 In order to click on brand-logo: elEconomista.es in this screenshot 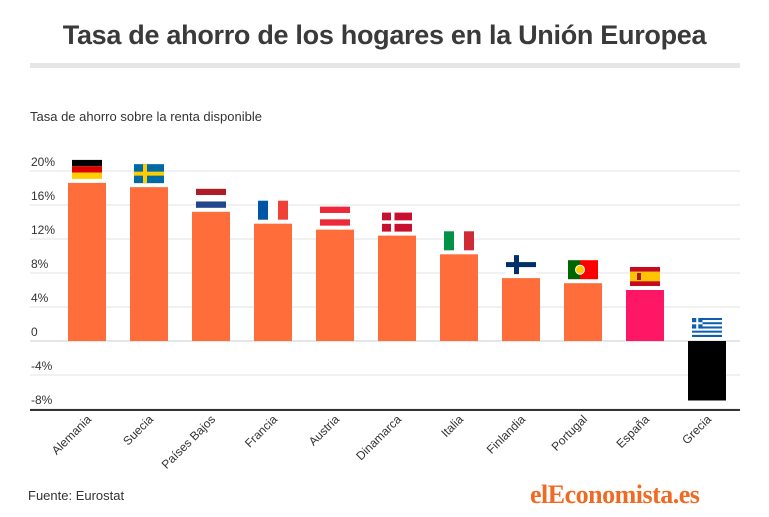, I will do `click(615, 495)`.